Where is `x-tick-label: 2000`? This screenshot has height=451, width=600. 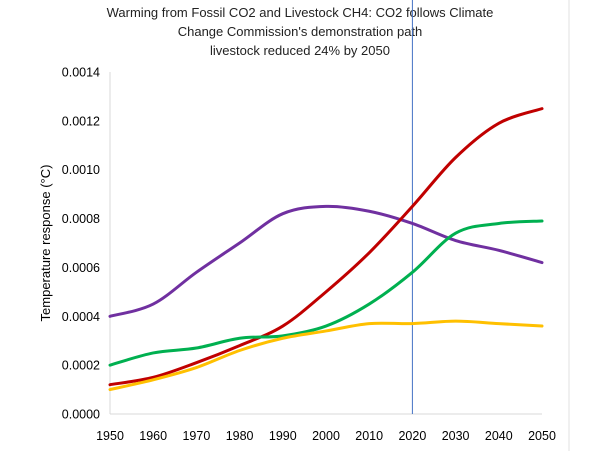
x-tick-label: 2000 is located at coordinates (326, 436).